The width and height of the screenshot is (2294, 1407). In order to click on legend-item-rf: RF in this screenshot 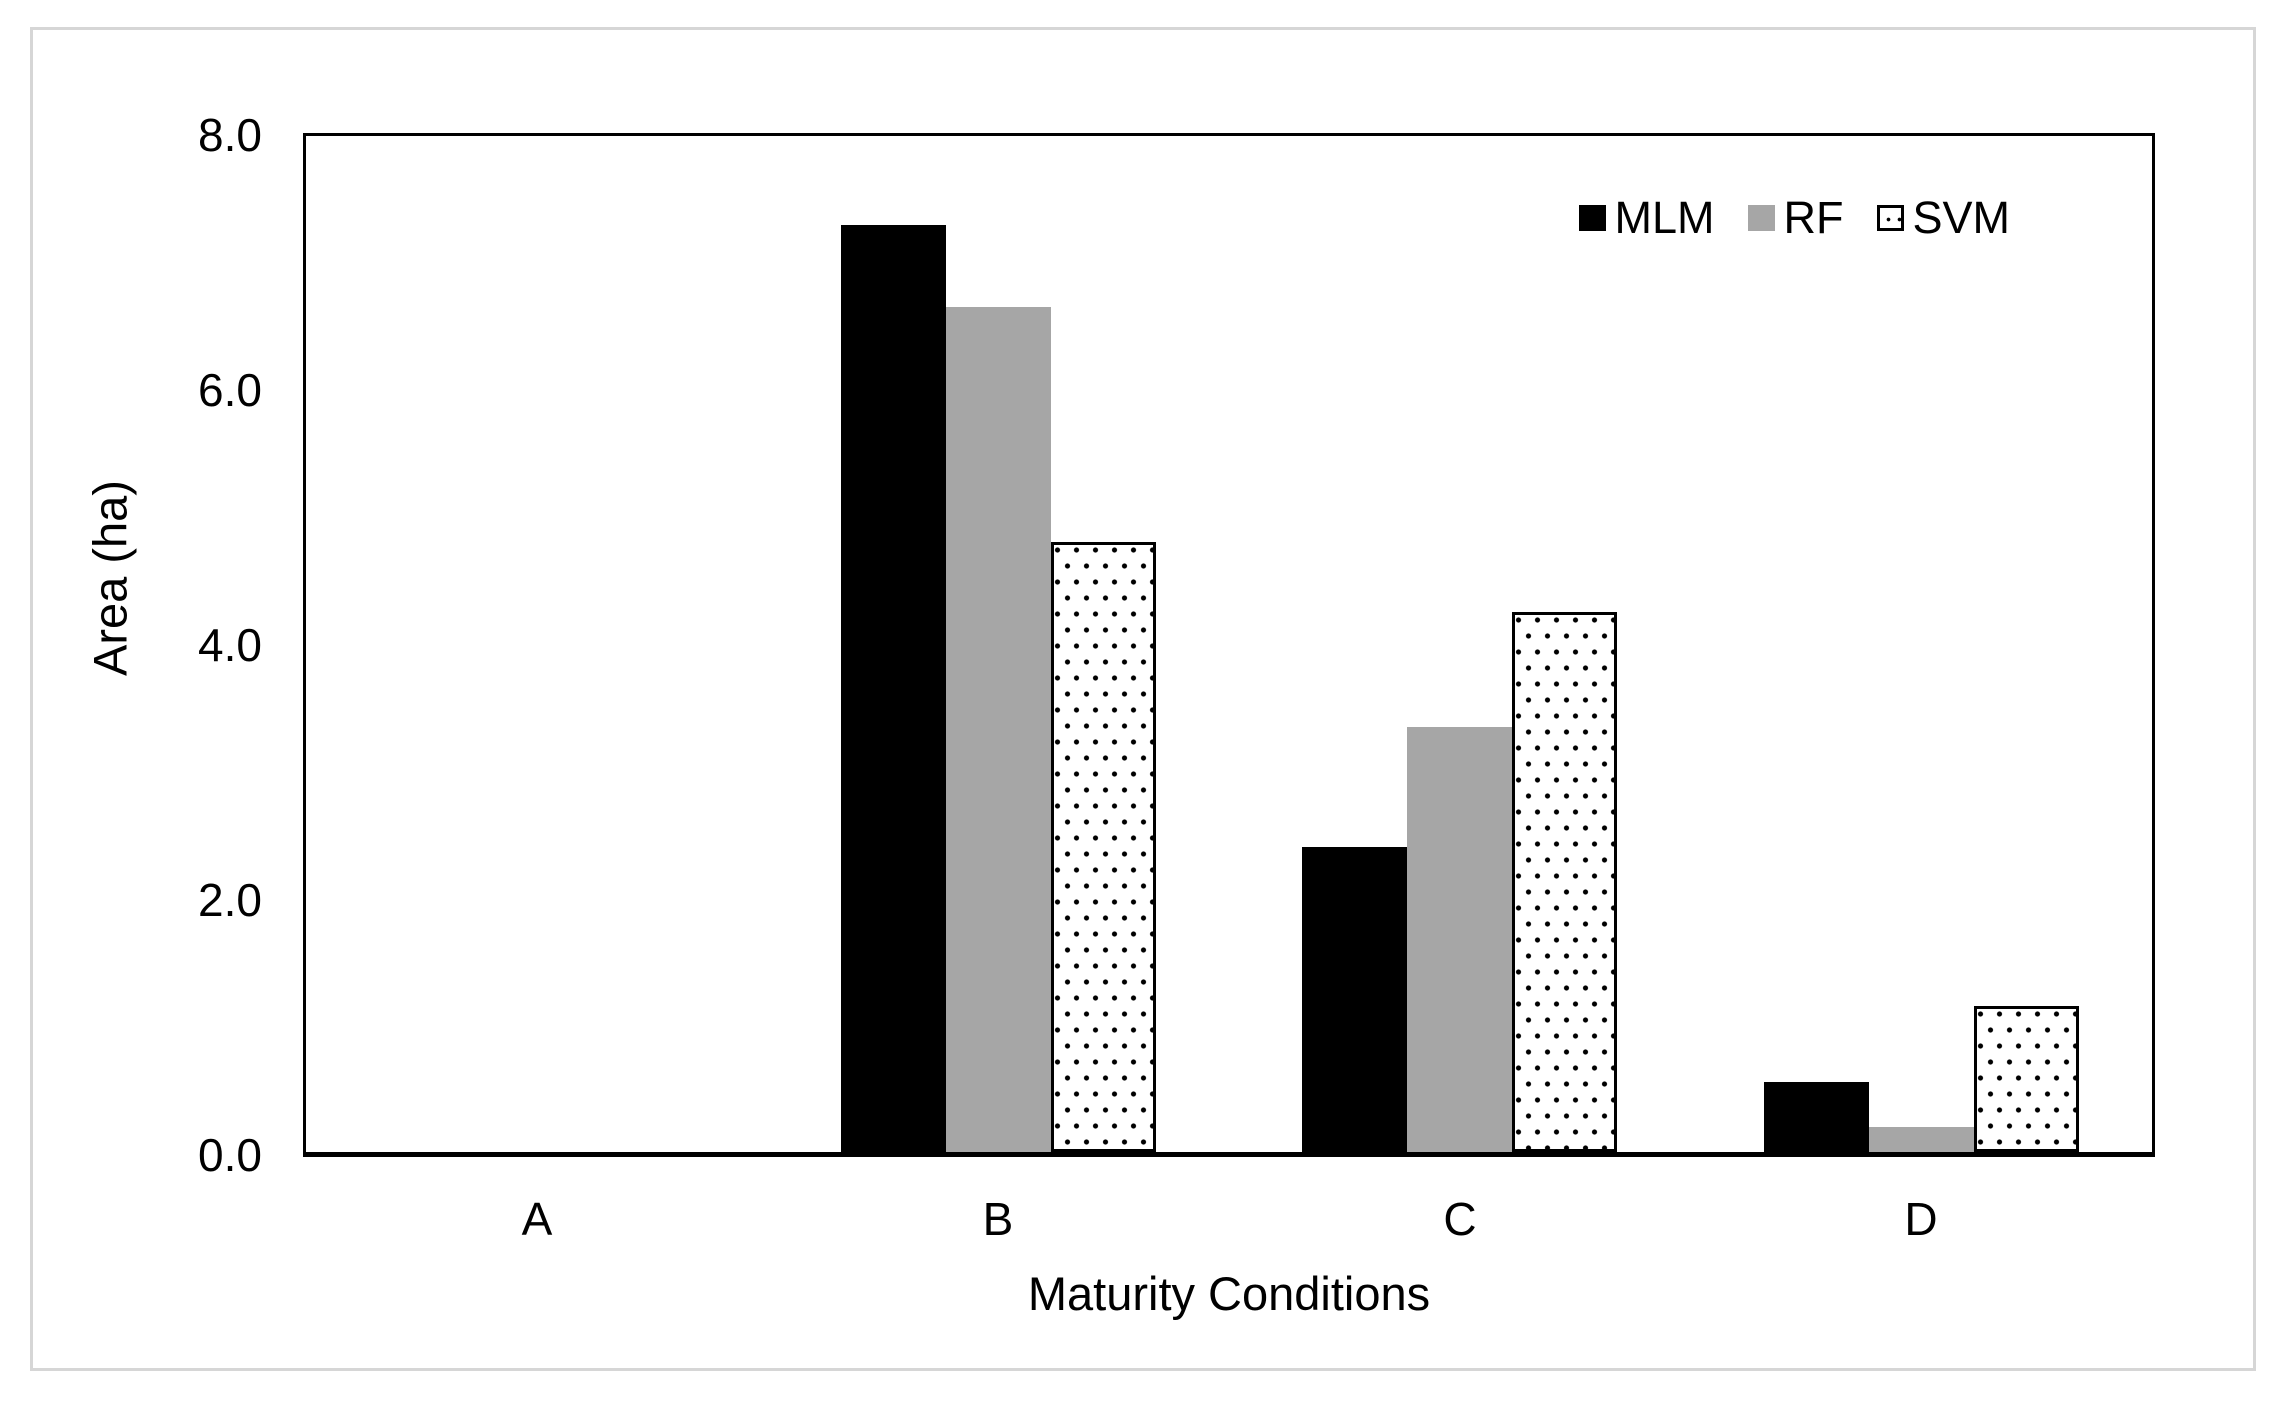, I will do `click(1795, 218)`.